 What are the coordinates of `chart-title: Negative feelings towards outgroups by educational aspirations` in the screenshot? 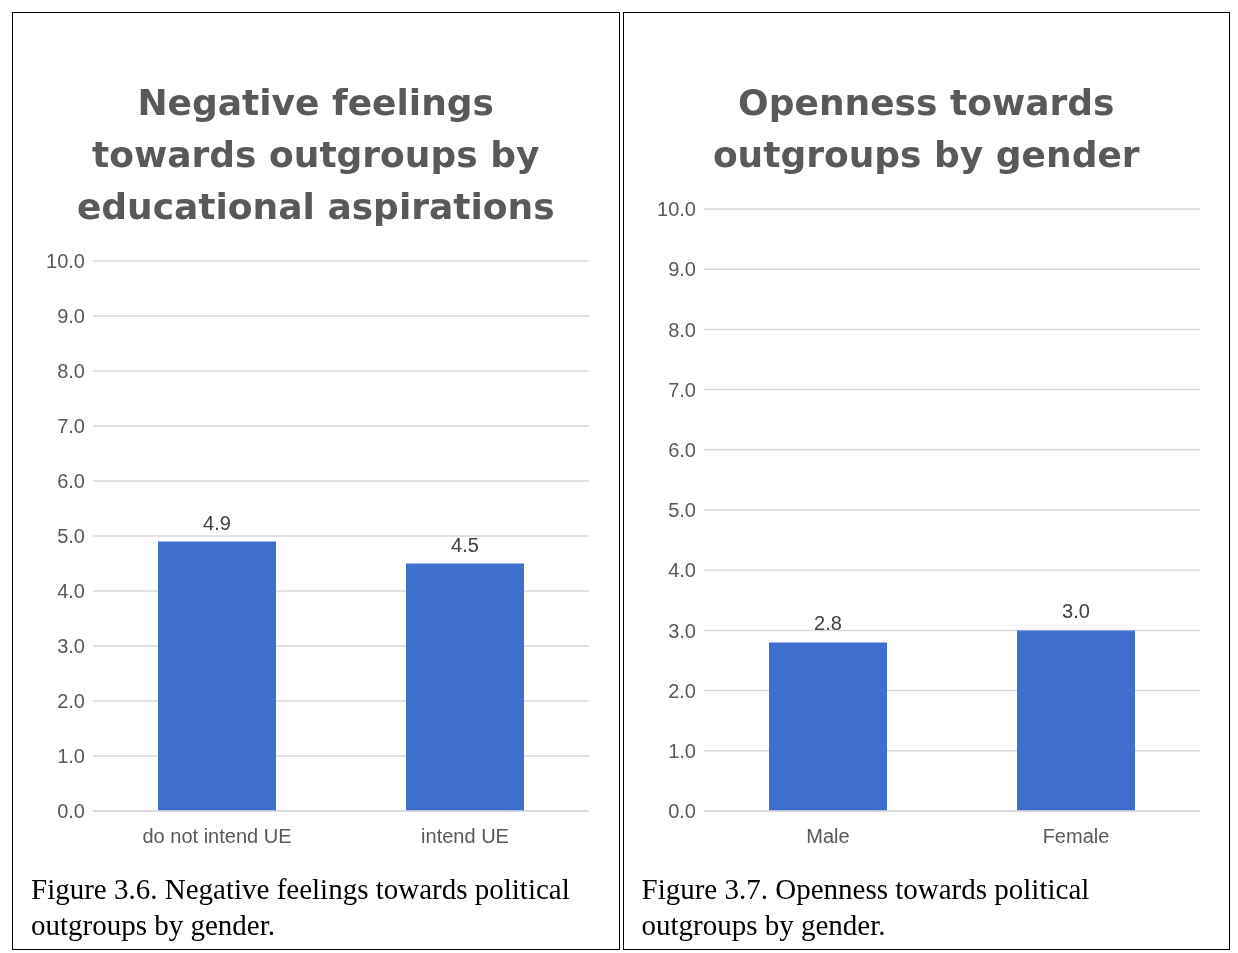 It's located at (315, 155).